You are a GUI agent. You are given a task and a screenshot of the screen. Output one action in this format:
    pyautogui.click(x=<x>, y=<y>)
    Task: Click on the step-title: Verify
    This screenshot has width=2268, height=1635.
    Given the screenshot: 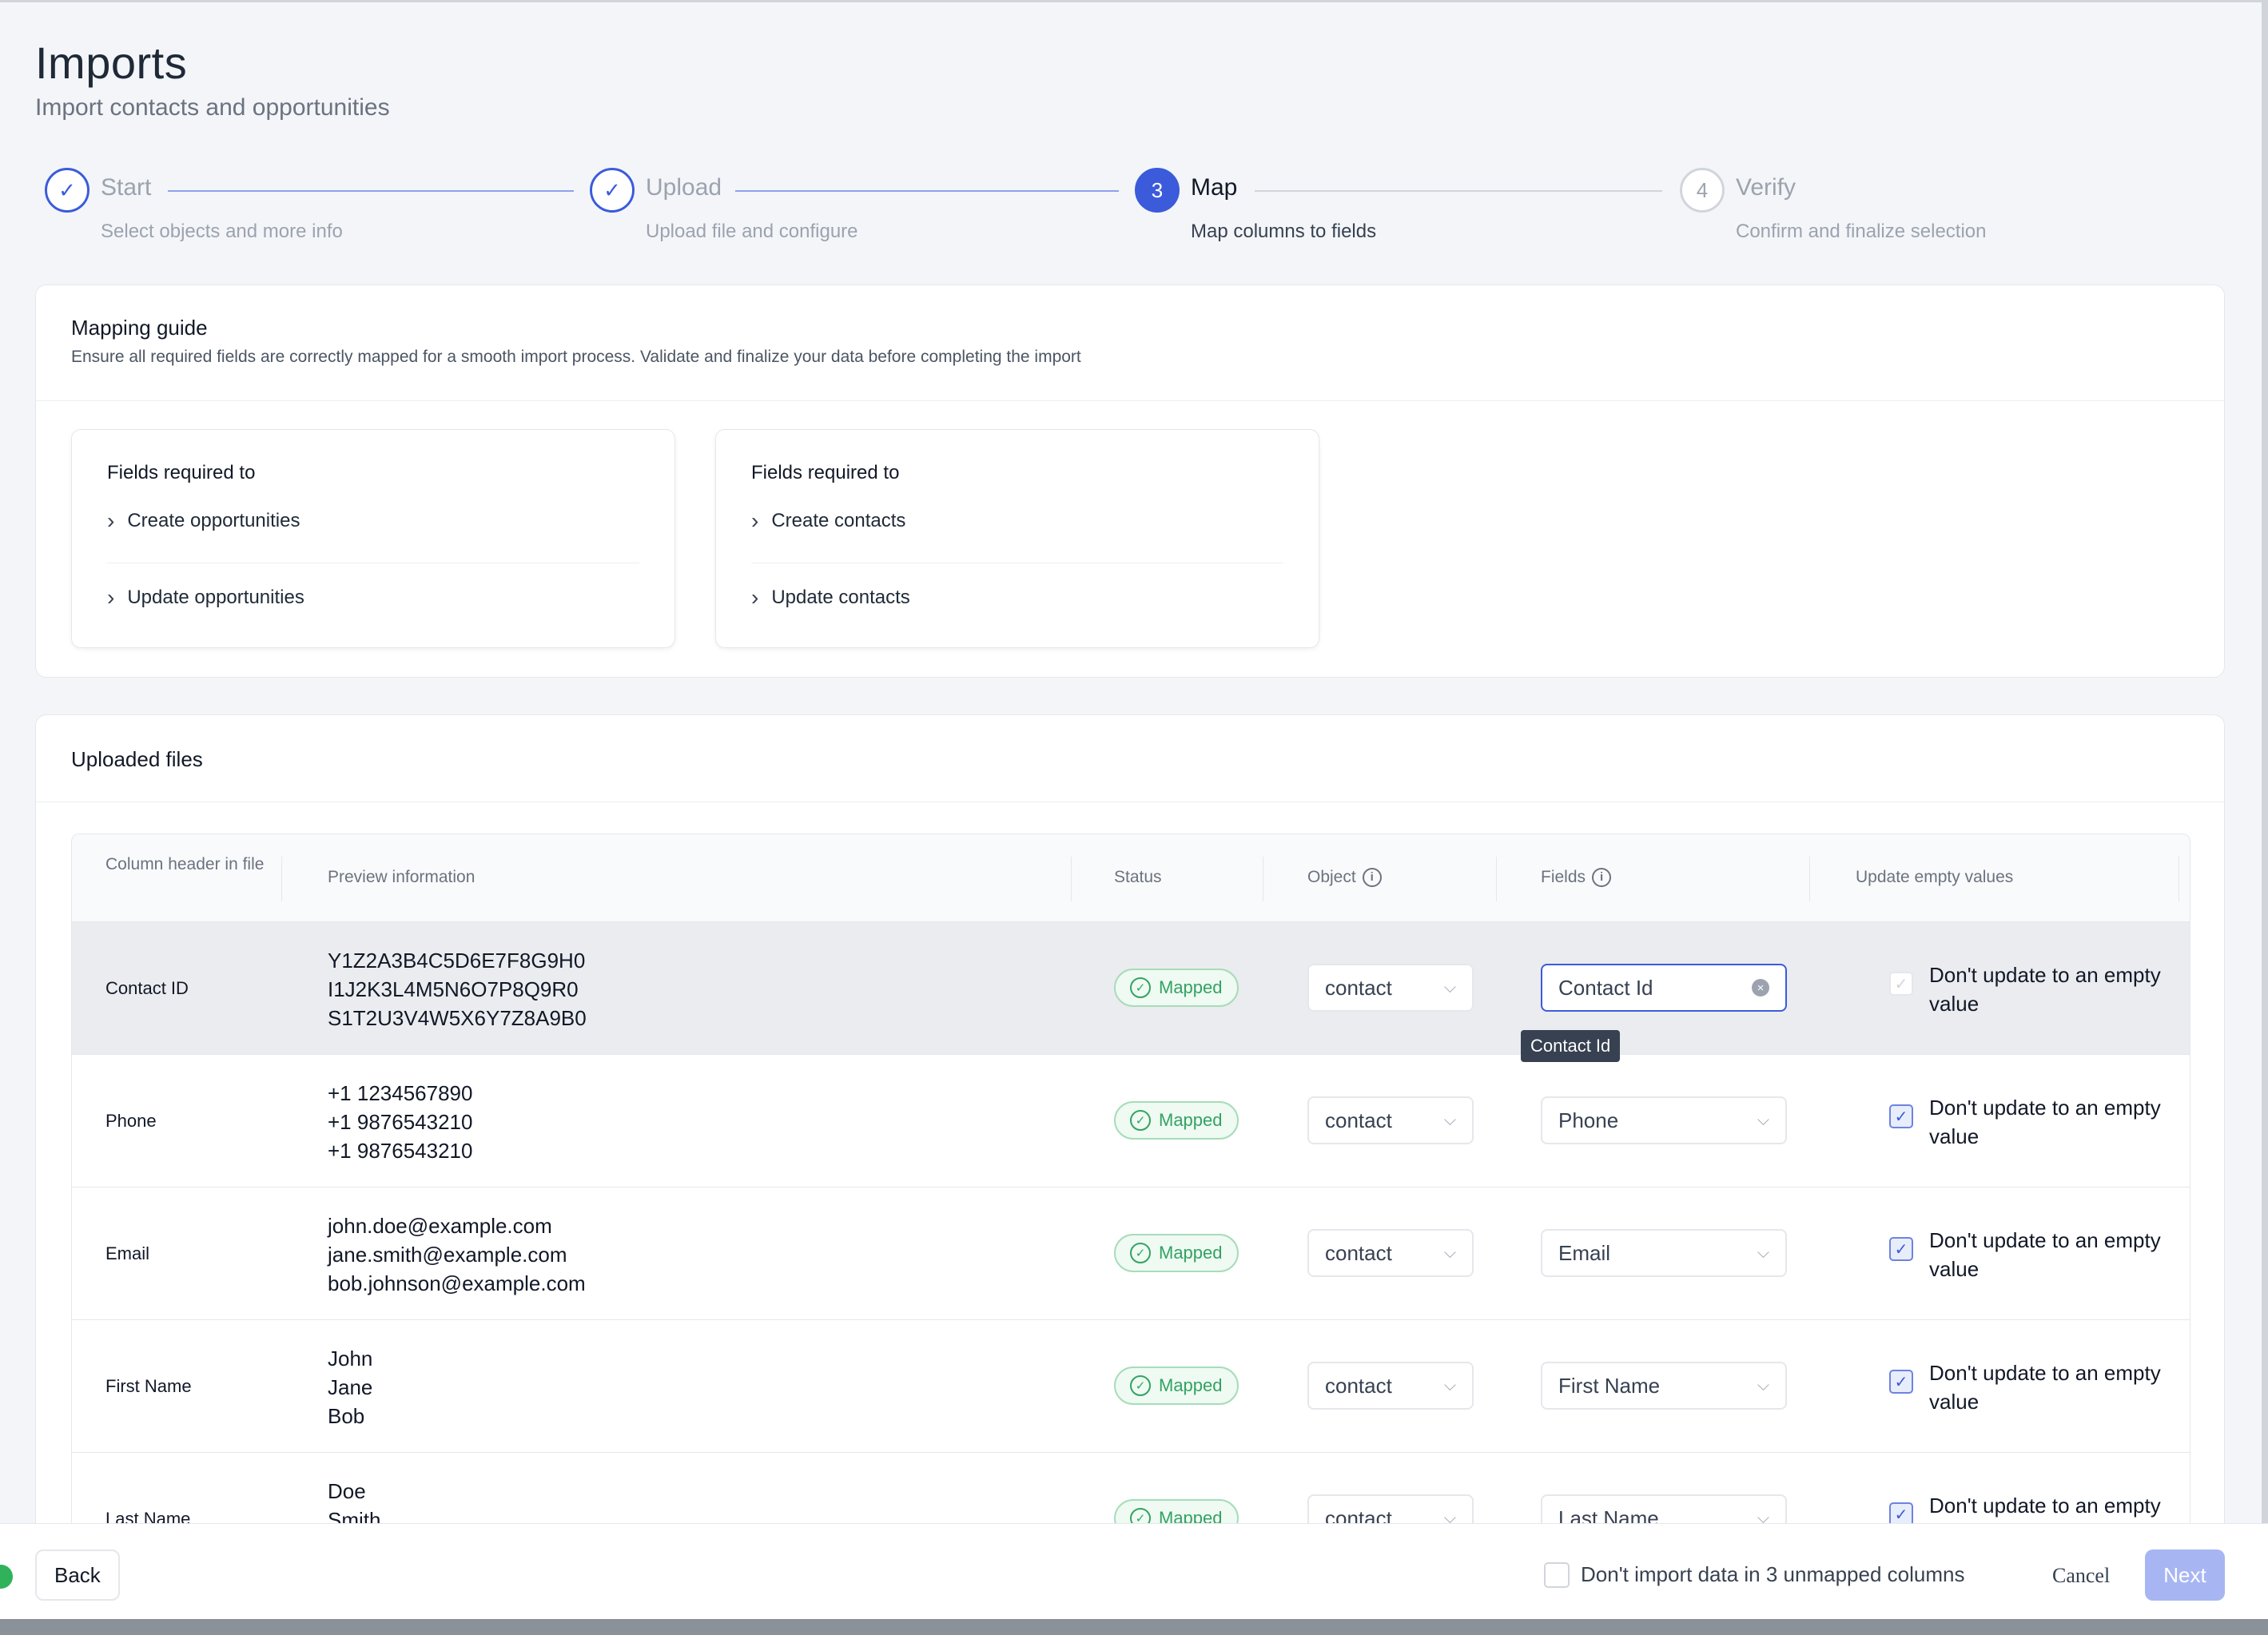 What is the action you would take?
    pyautogui.click(x=1766, y=187)
    